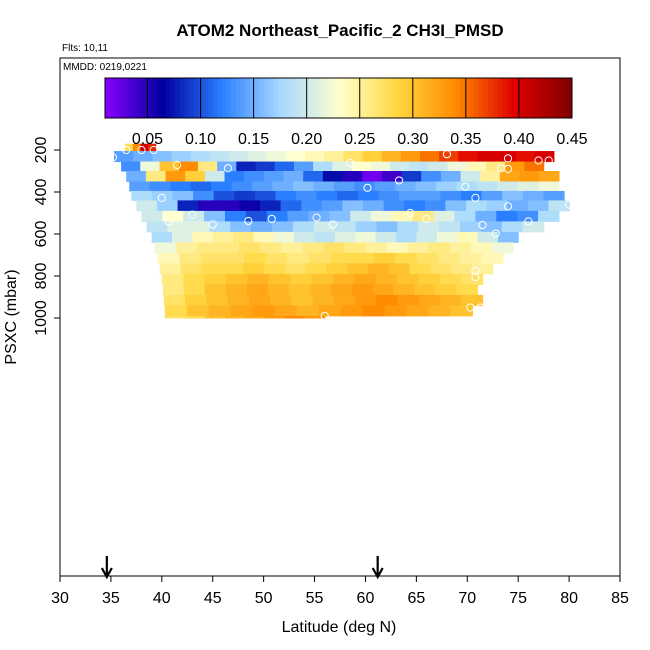  What do you see at coordinates (11, 316) in the screenshot?
I see `y-axis-label: PSXC (mbar)` at bounding box center [11, 316].